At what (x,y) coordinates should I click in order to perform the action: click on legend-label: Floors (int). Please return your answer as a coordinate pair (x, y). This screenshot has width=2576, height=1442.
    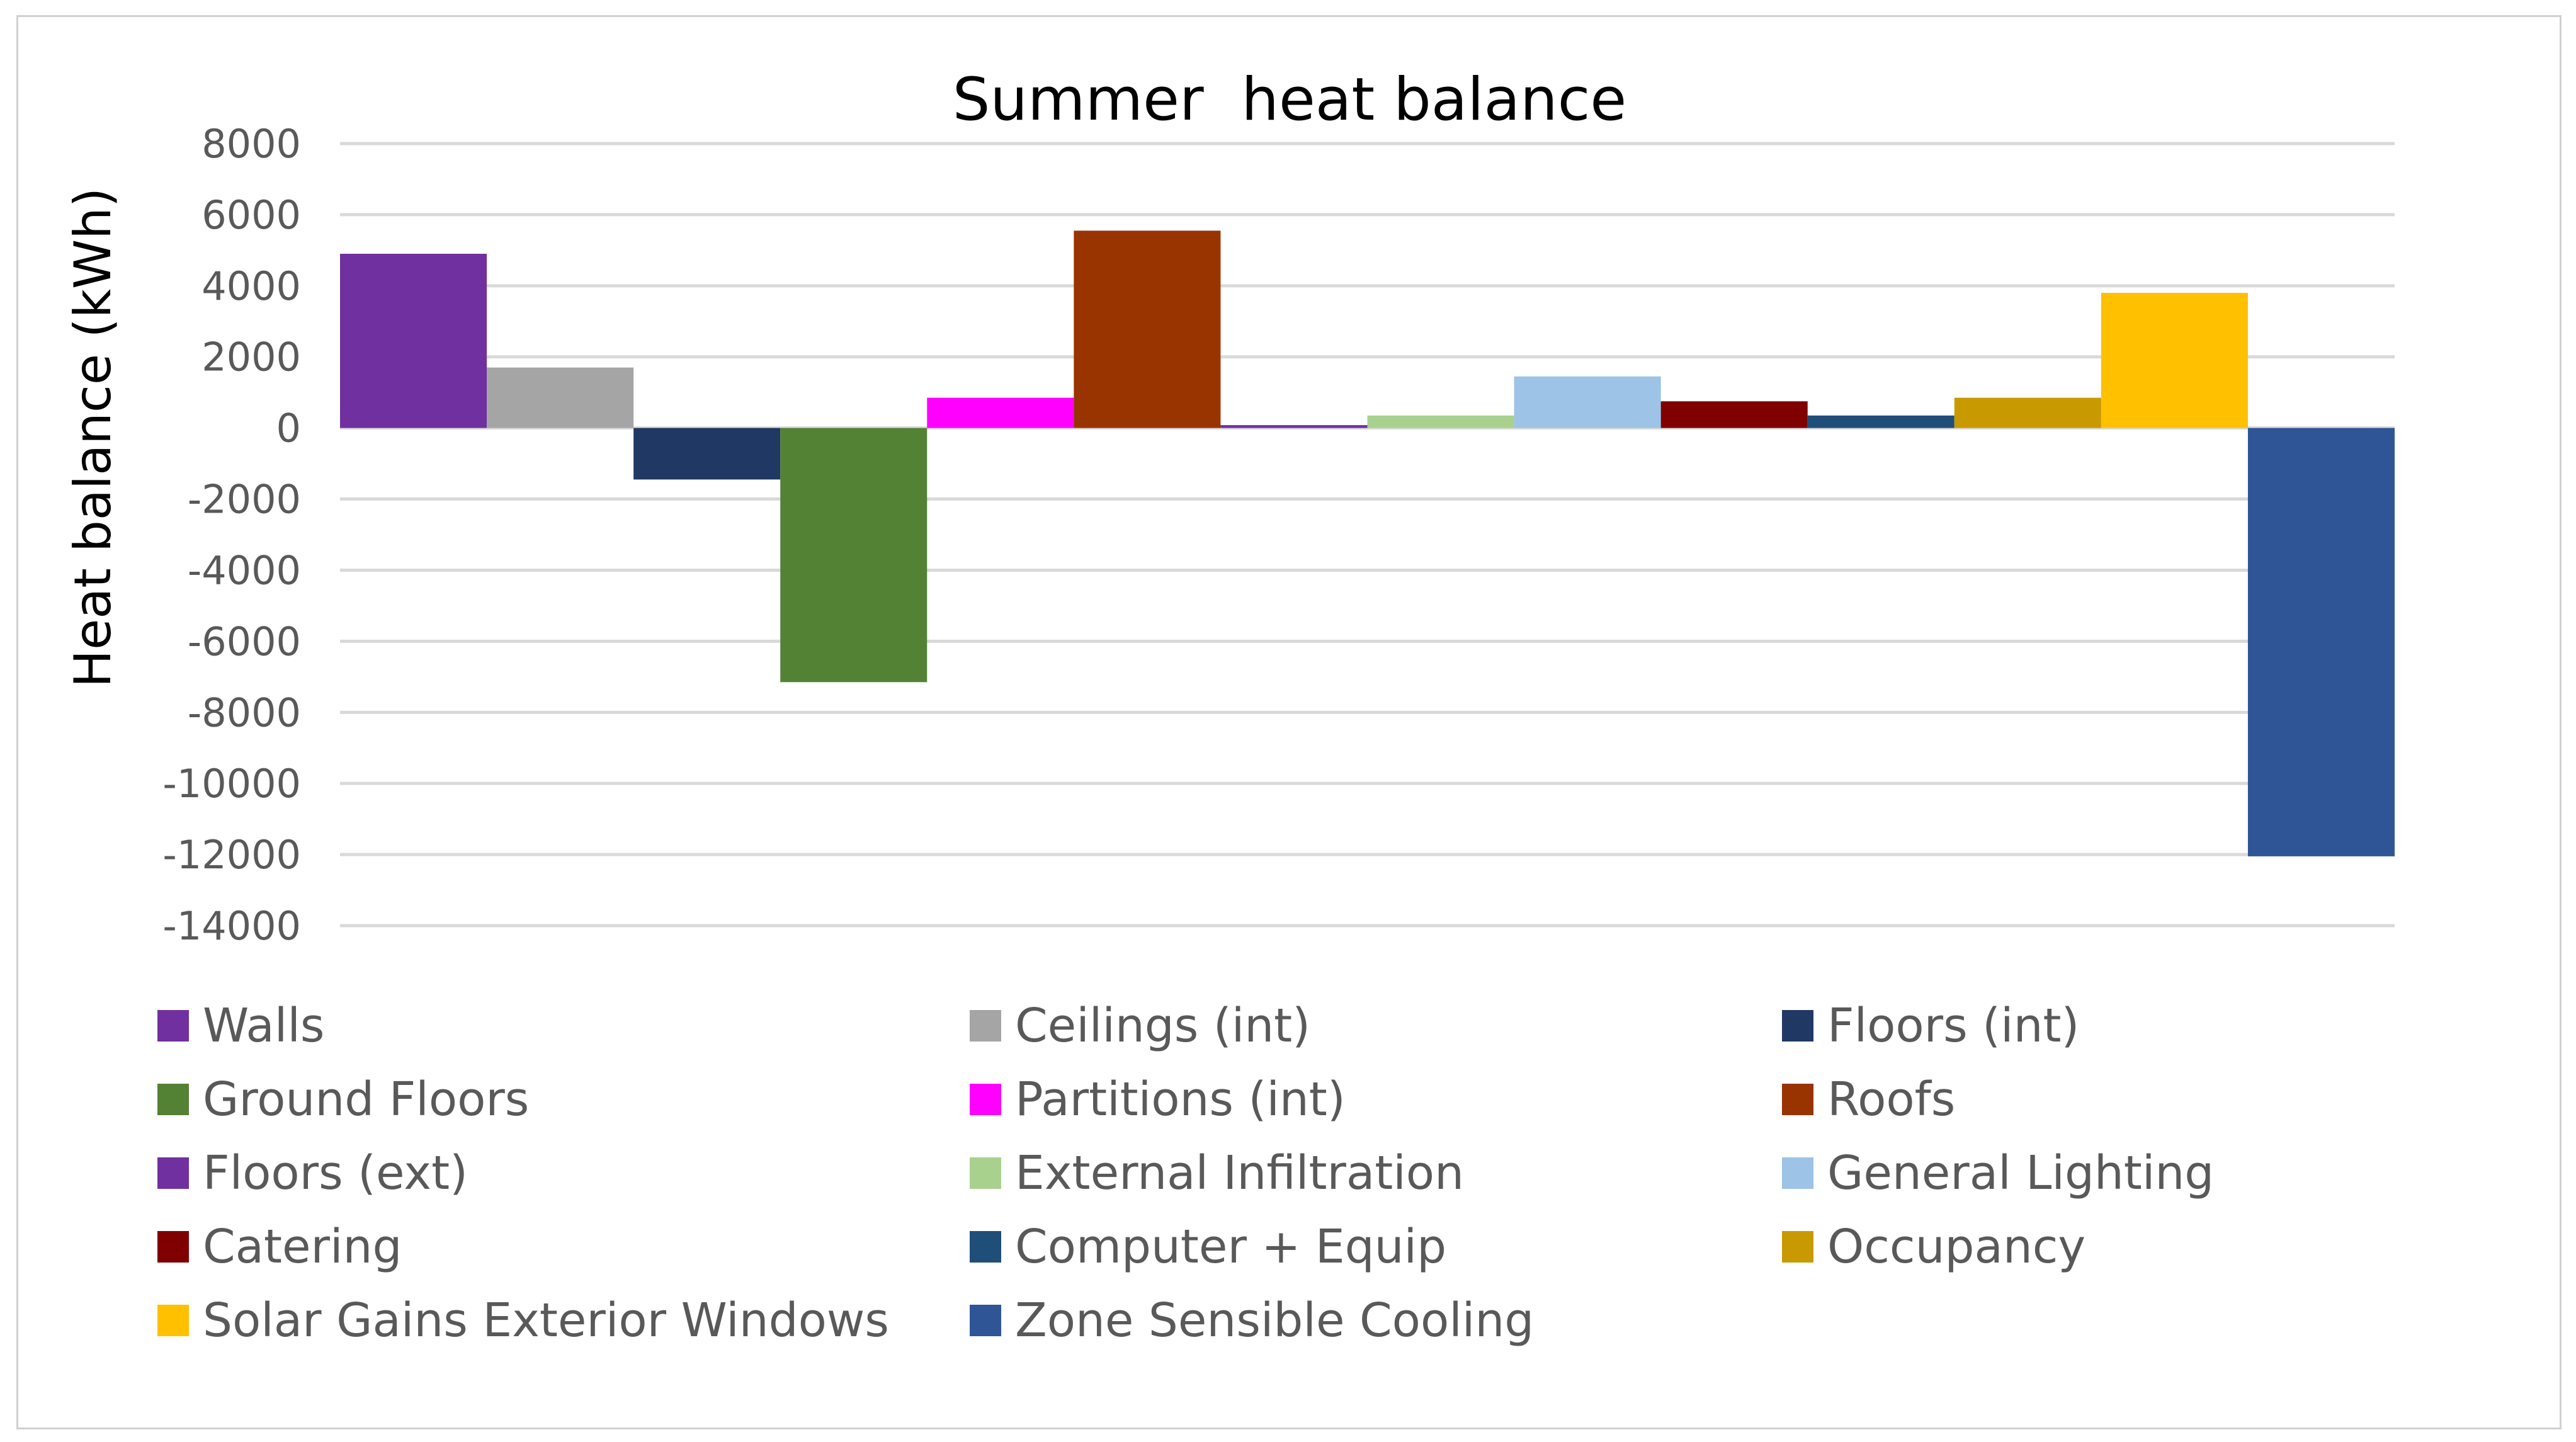
    Looking at the image, I should click on (1953, 1025).